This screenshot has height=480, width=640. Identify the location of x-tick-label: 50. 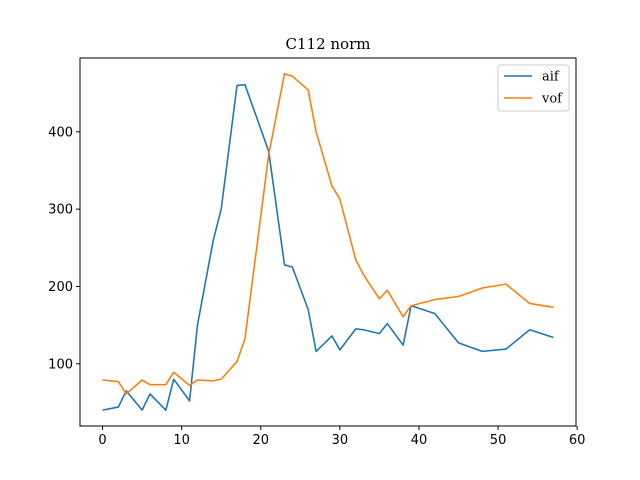
(498, 440).